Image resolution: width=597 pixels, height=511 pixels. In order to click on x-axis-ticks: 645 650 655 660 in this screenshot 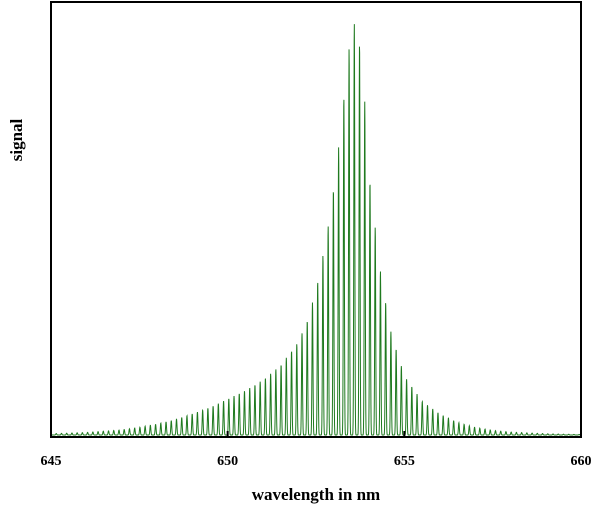, I will do `click(316, 450)`.